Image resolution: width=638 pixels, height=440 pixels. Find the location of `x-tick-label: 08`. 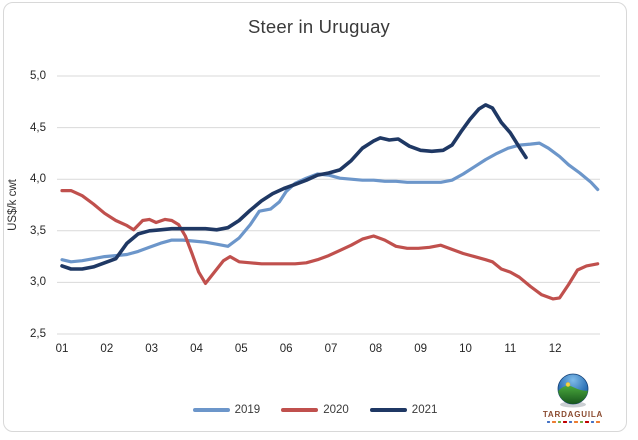

x-tick-label: 08 is located at coordinates (376, 349).